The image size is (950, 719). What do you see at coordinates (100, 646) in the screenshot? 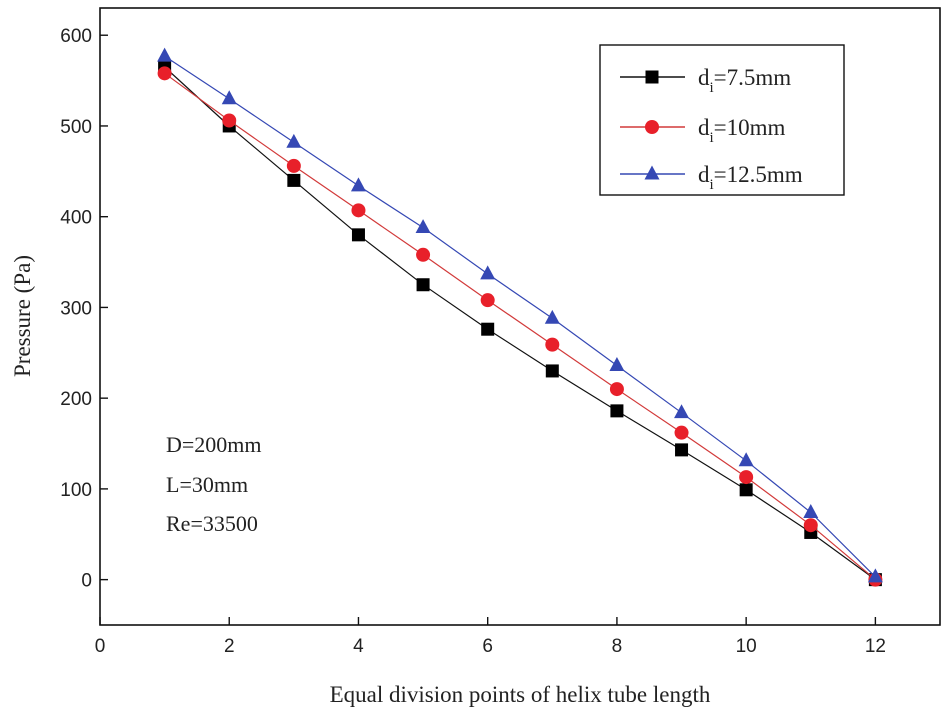
I see `x-tick-label: 0` at bounding box center [100, 646].